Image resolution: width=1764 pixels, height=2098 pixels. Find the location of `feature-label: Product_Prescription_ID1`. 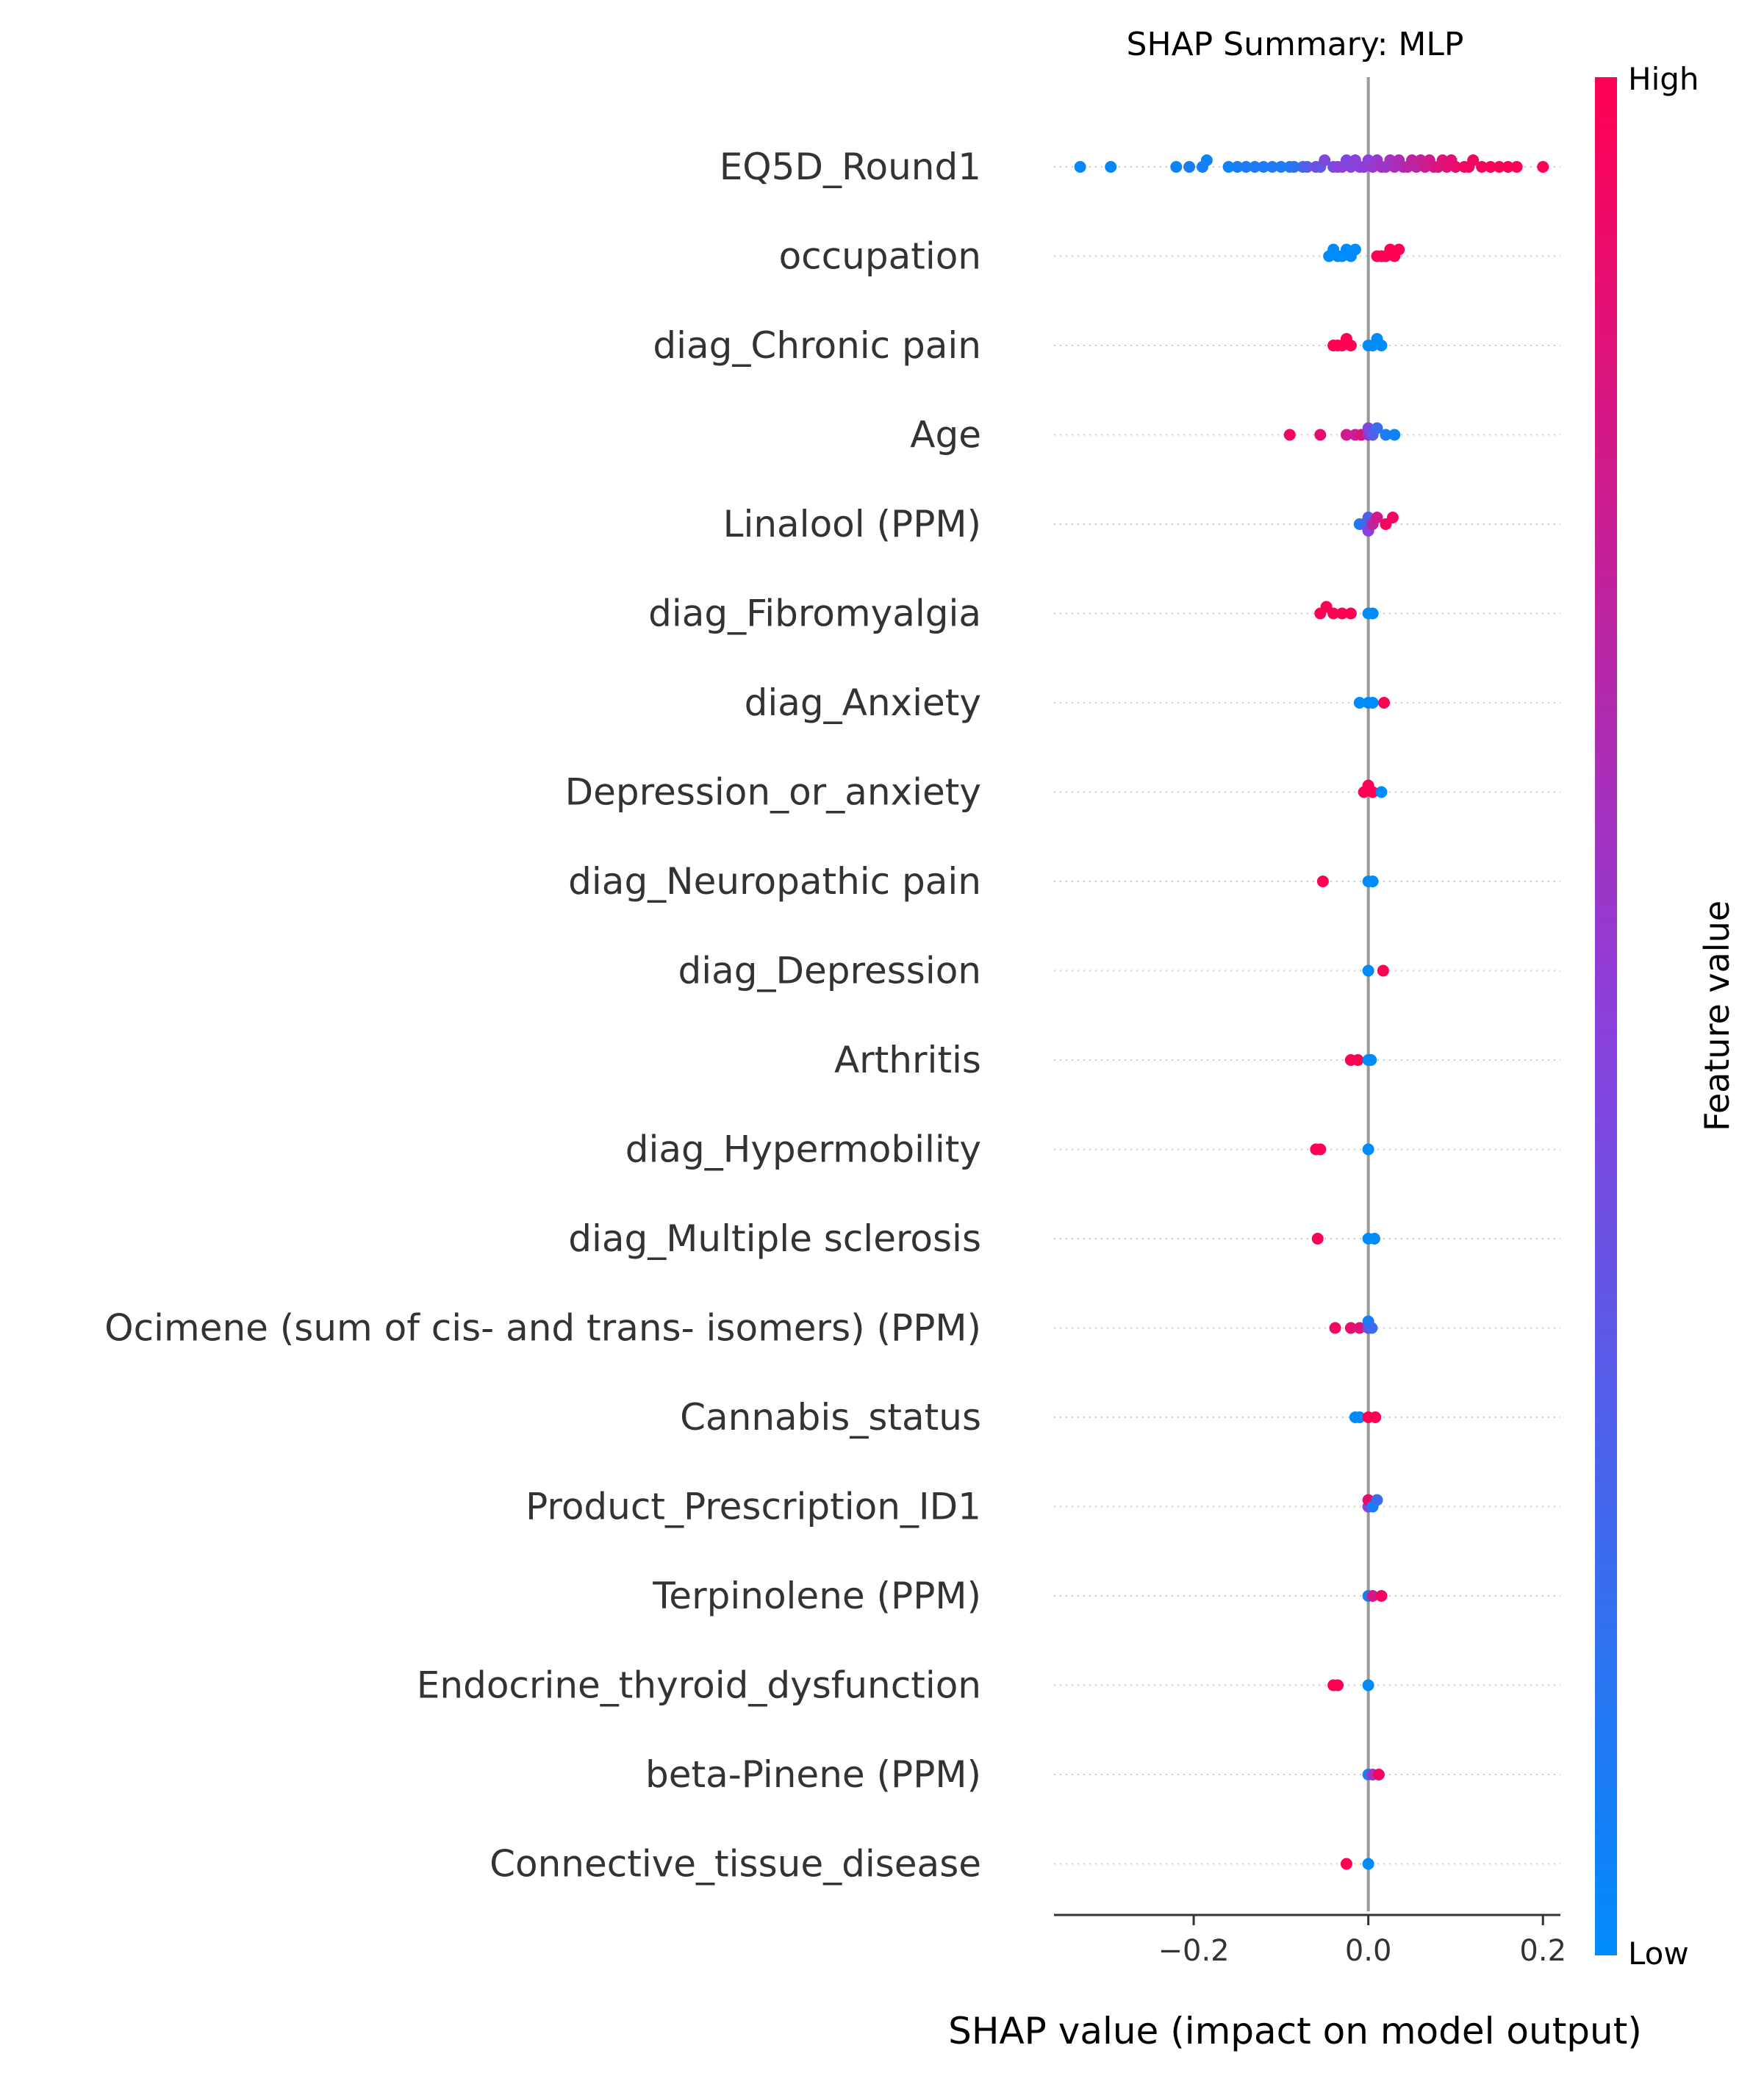

feature-label: Product_Prescription_ID1 is located at coordinates (753, 1507).